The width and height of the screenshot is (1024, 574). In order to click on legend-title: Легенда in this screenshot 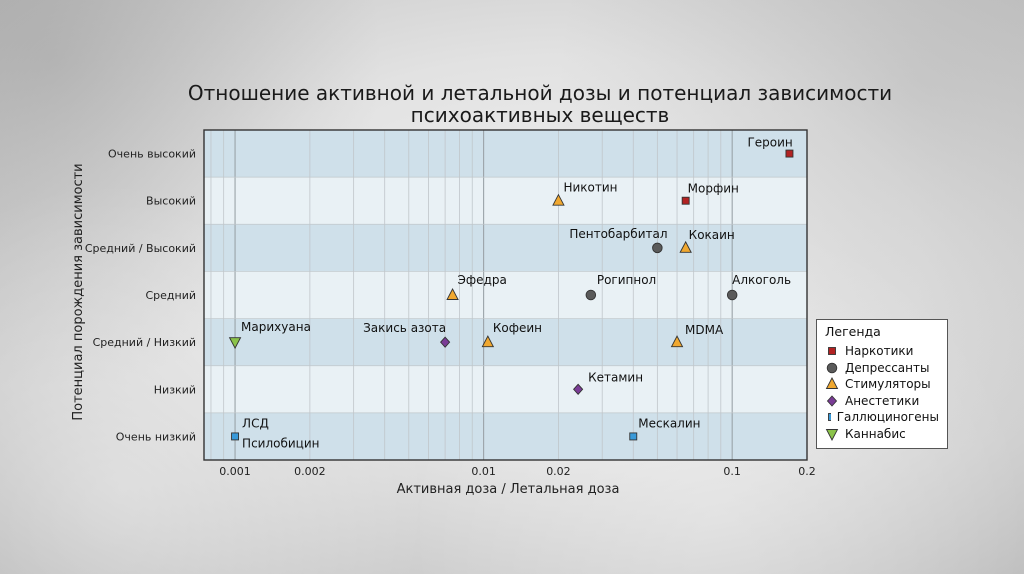, I will do `click(853, 331)`.